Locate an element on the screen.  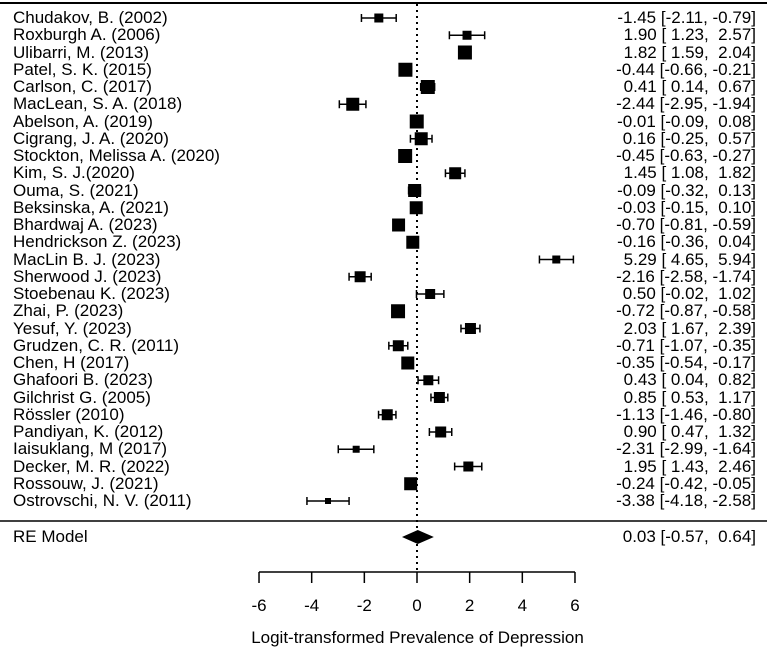
study-estimate: -0.01 [-0.09, 0.08] is located at coordinates (686, 121).